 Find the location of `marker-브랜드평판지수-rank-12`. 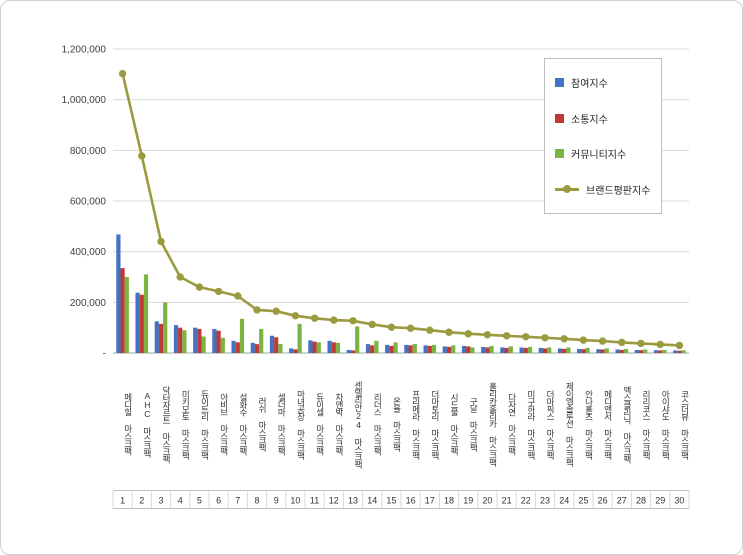

marker-브랜드평판지수-rank-12 is located at coordinates (334, 320).